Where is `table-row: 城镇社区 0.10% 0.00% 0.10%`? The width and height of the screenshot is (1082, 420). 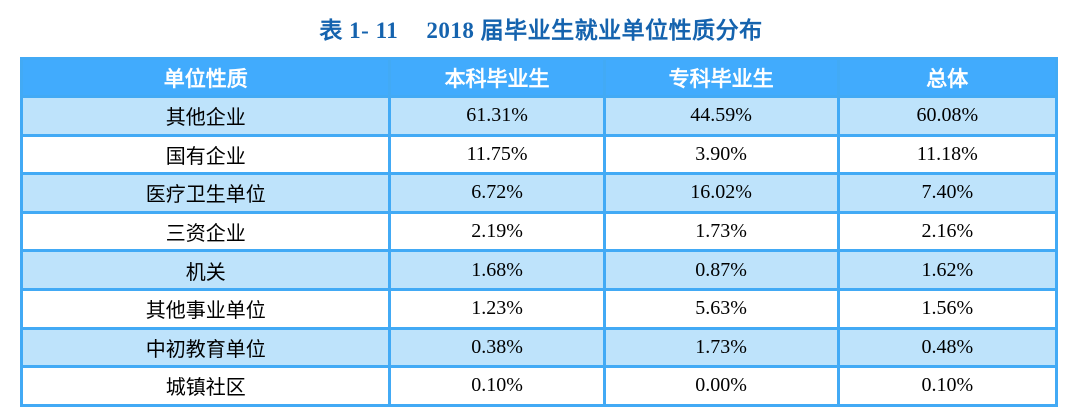 table-row: 城镇社区 0.10% 0.00% 0.10% is located at coordinates (539, 386).